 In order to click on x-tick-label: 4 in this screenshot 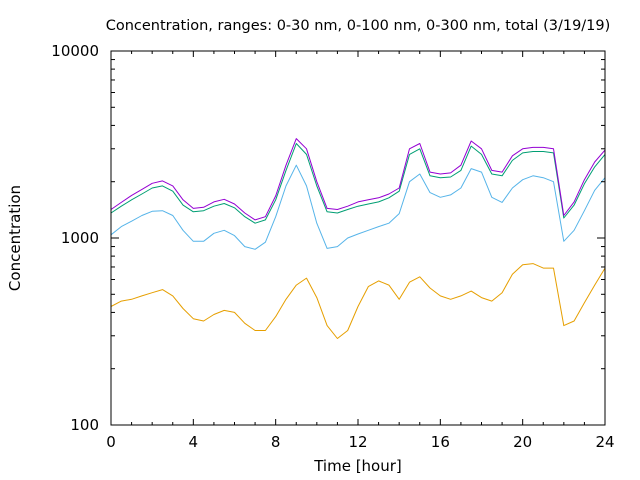, I will do `click(194, 442)`.